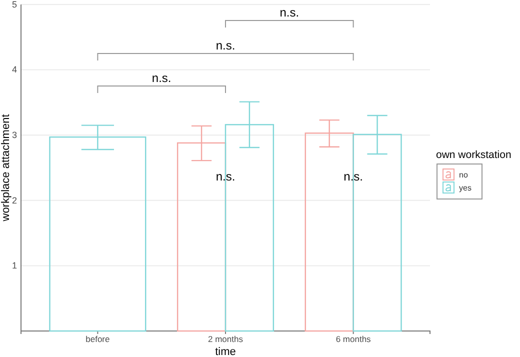 The image size is (520, 357). I want to click on legend-label: no, so click(463, 175).